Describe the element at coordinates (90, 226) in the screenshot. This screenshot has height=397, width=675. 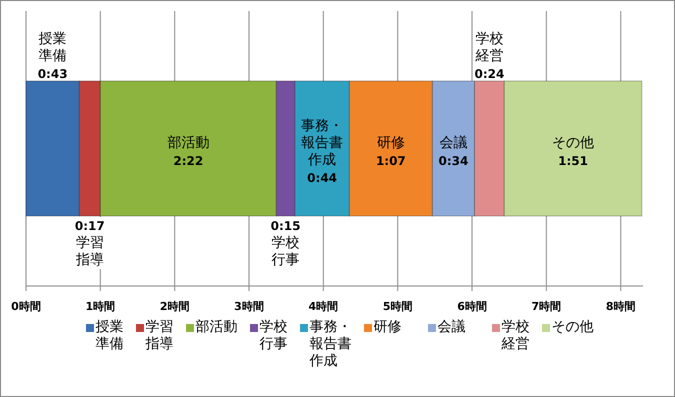
I see `data-label: 0:17` at that location.